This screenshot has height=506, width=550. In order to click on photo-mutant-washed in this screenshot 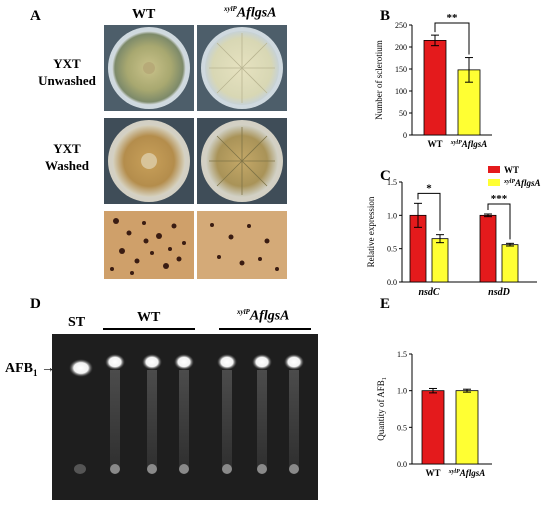, I will do `click(242, 161)`.